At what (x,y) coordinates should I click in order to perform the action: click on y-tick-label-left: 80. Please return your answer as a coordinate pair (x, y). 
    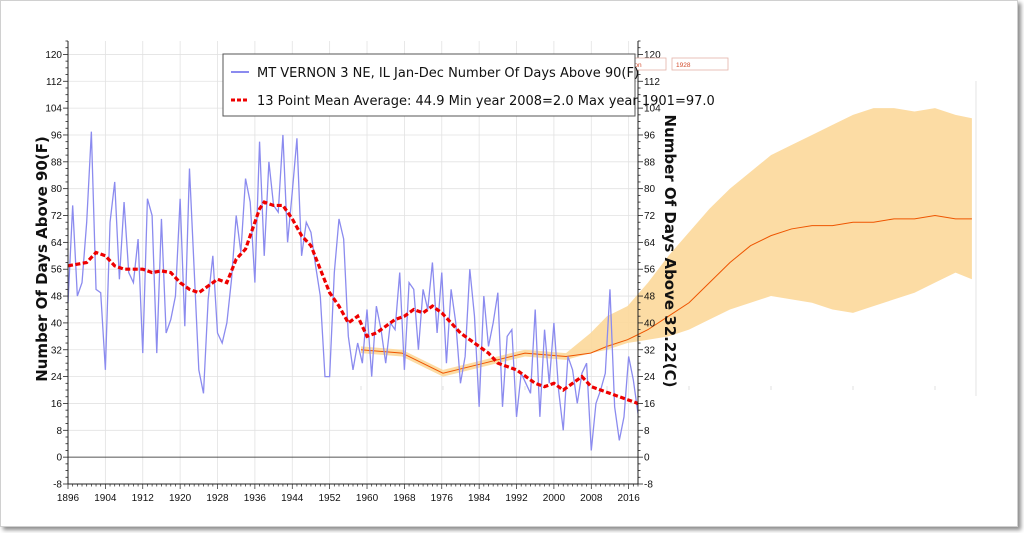
    Looking at the image, I should click on (57, 189).